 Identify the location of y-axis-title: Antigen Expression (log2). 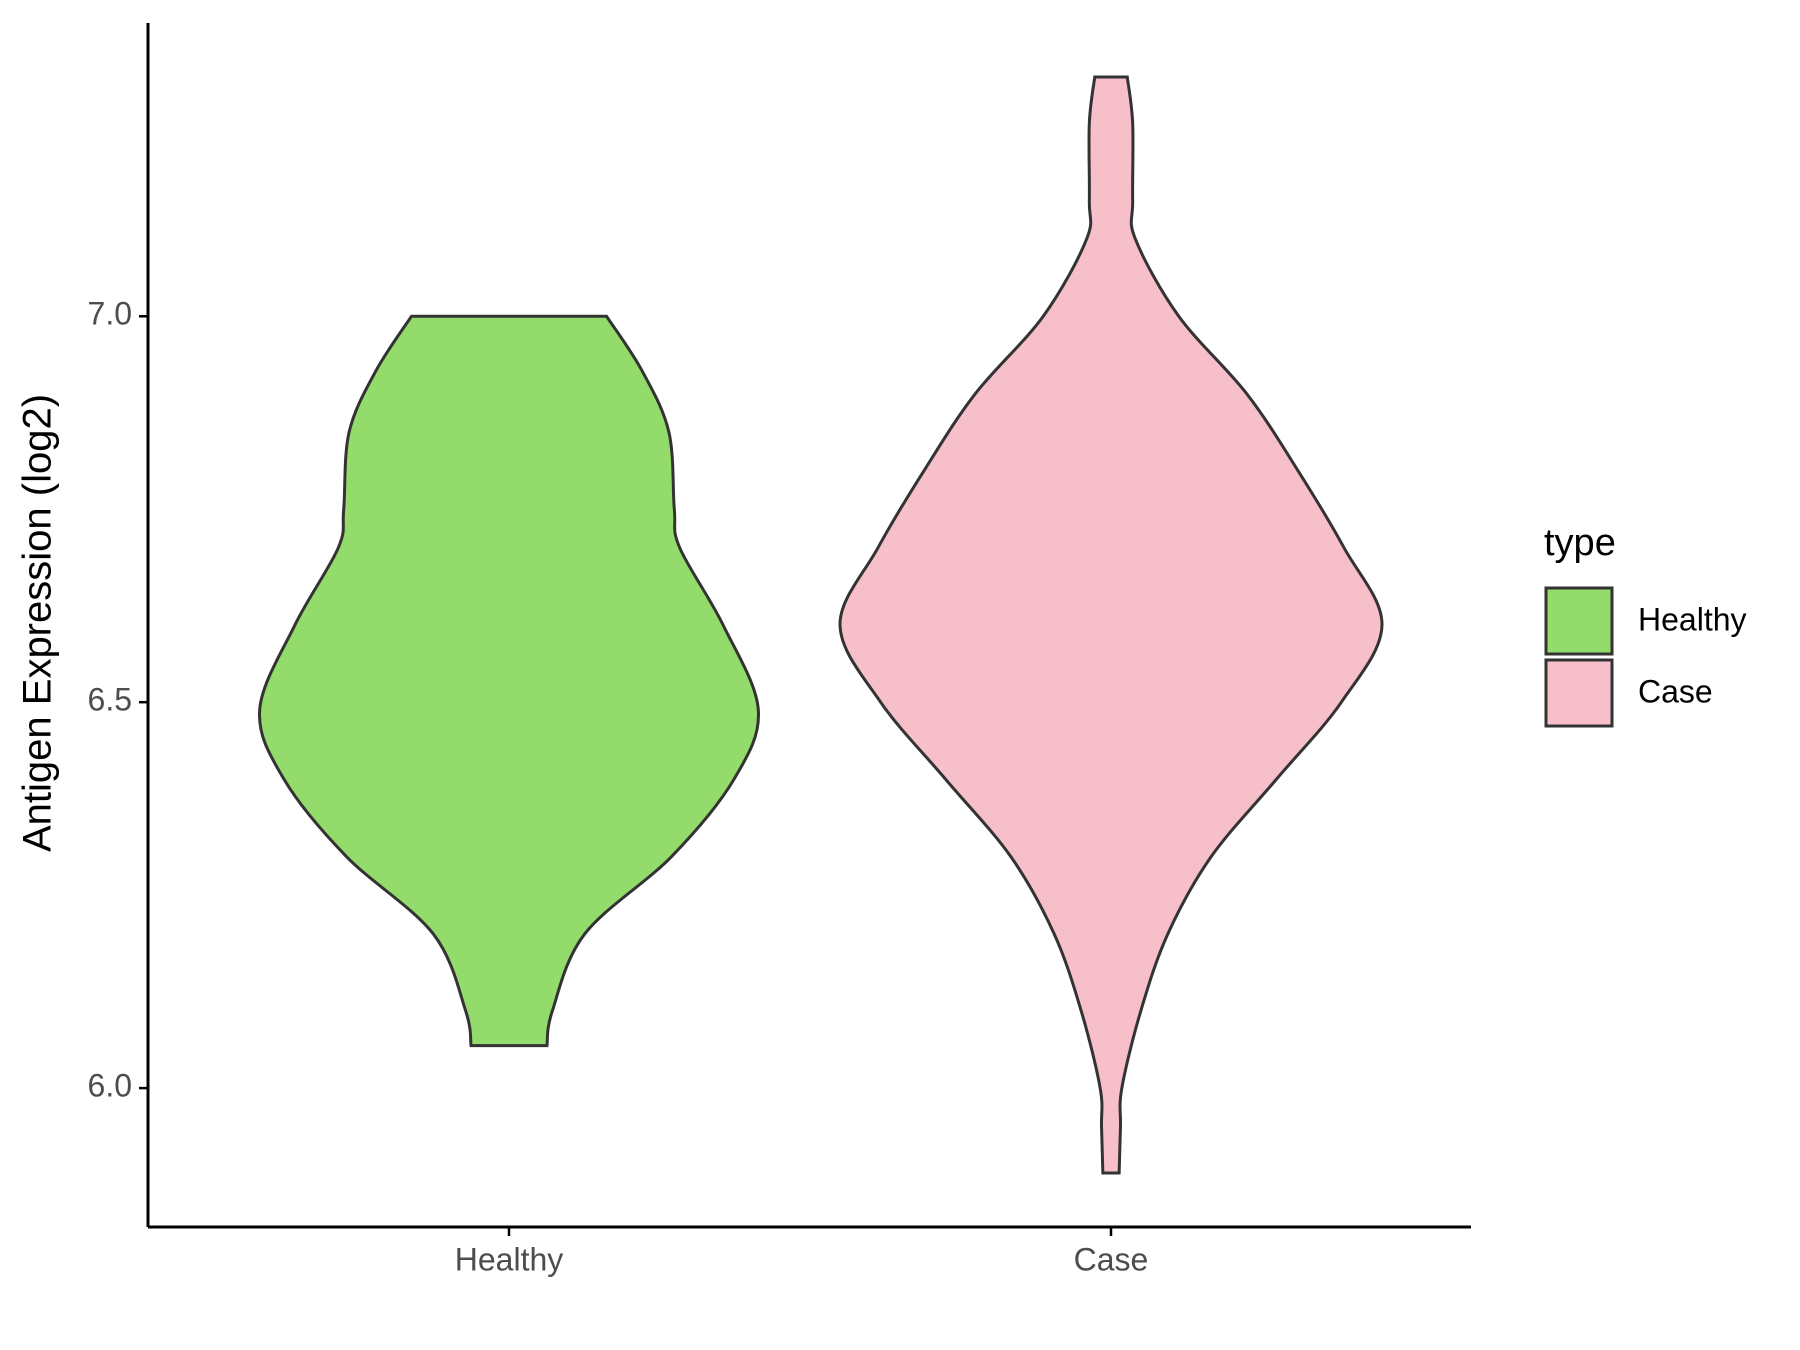
(38, 623).